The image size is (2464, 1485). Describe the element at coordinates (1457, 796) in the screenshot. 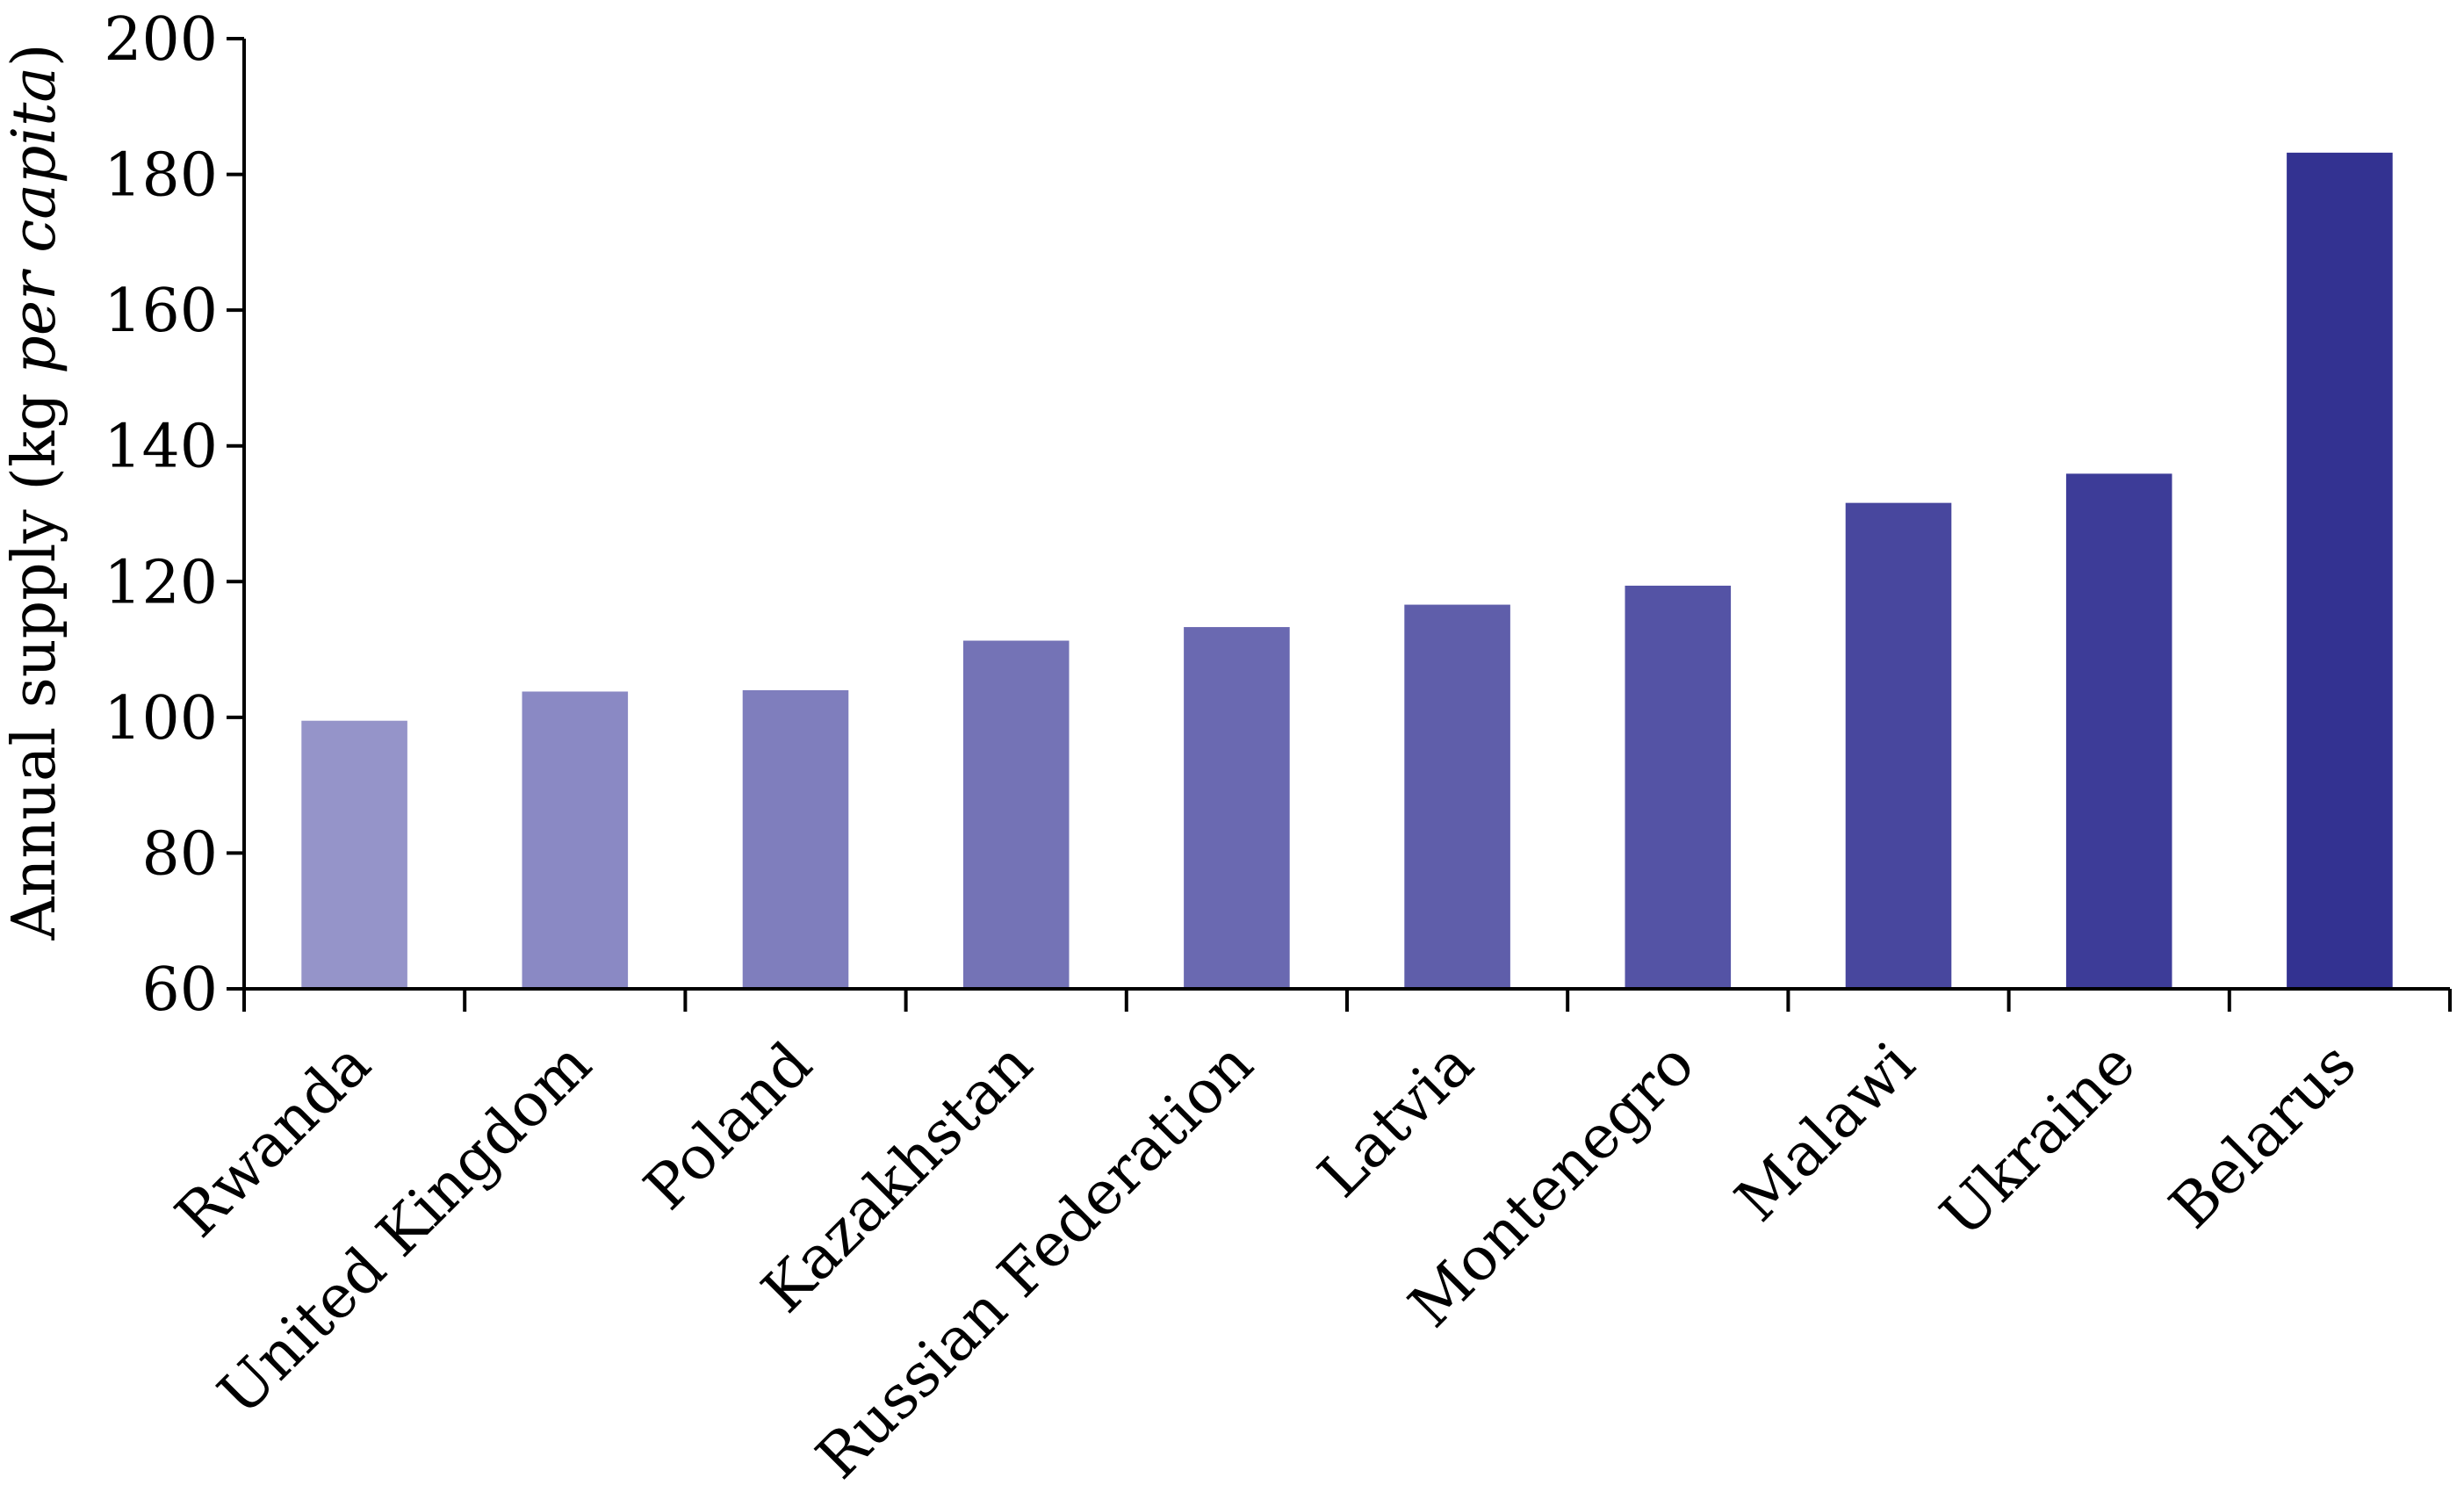

I see `bar-latvia` at that location.